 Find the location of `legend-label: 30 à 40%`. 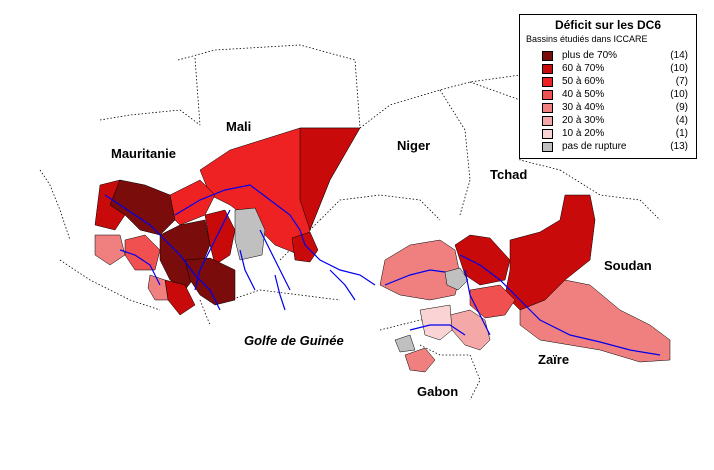

legend-label: 30 à 40% is located at coordinates (583, 107).